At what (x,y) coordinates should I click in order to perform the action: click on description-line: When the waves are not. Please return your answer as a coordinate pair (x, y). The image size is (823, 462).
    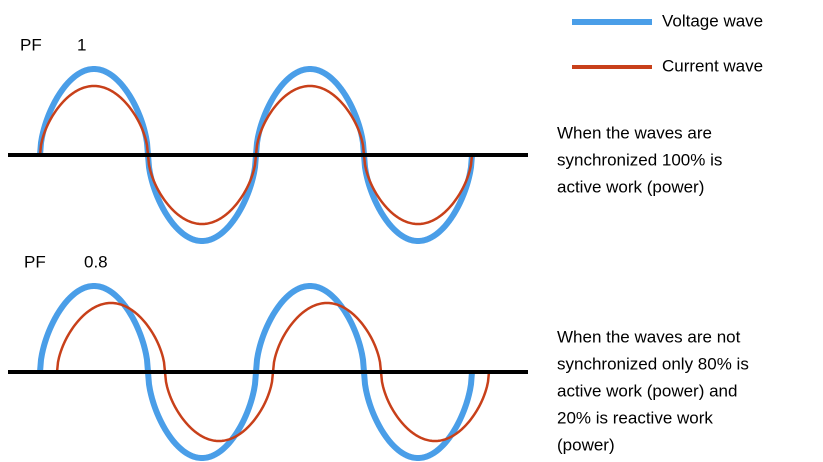
    Looking at the image, I should click on (649, 336).